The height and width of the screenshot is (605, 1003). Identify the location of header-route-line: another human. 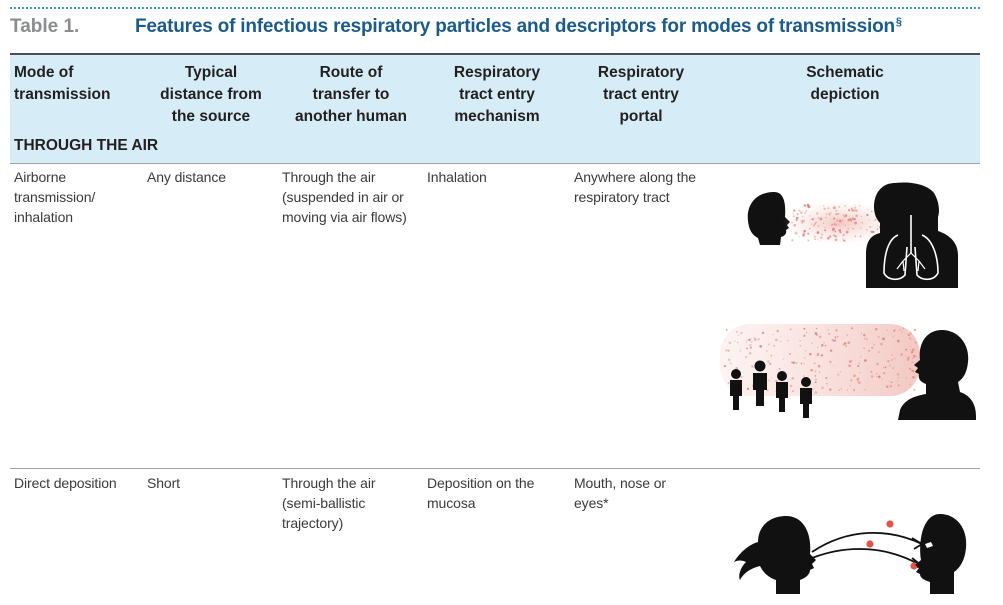
(351, 116).